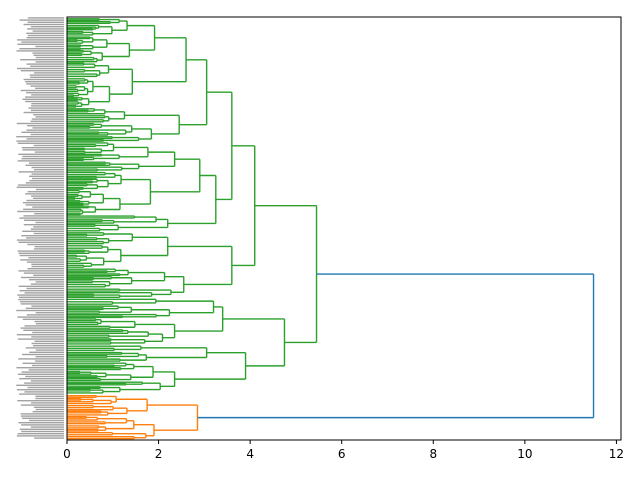 The height and width of the screenshot is (480, 640). What do you see at coordinates (67, 454) in the screenshot?
I see `x-tick-label: 0` at bounding box center [67, 454].